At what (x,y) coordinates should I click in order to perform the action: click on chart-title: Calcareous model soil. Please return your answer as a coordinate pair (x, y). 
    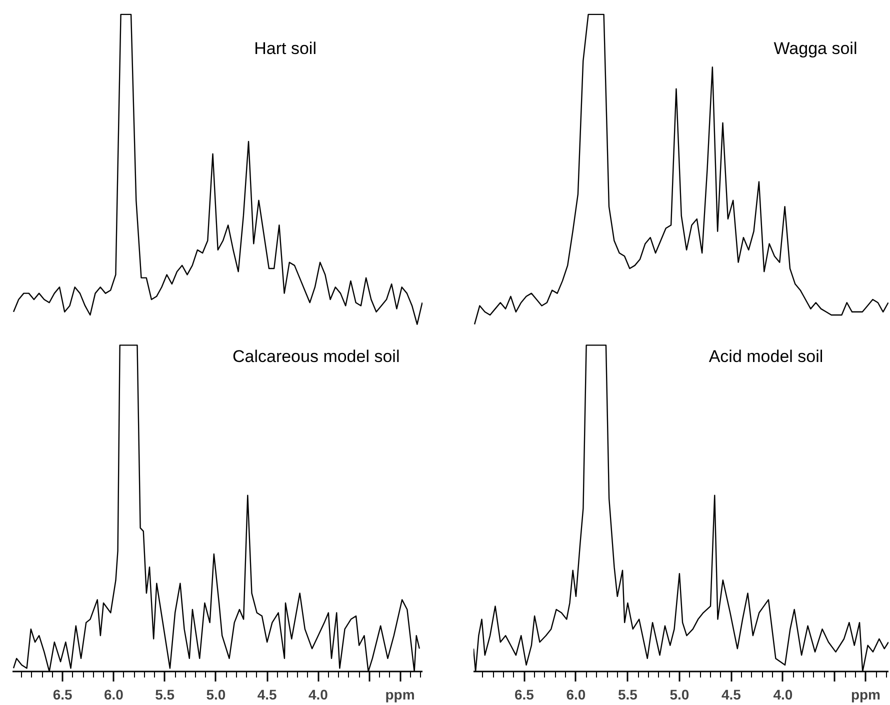
    Looking at the image, I should click on (316, 356).